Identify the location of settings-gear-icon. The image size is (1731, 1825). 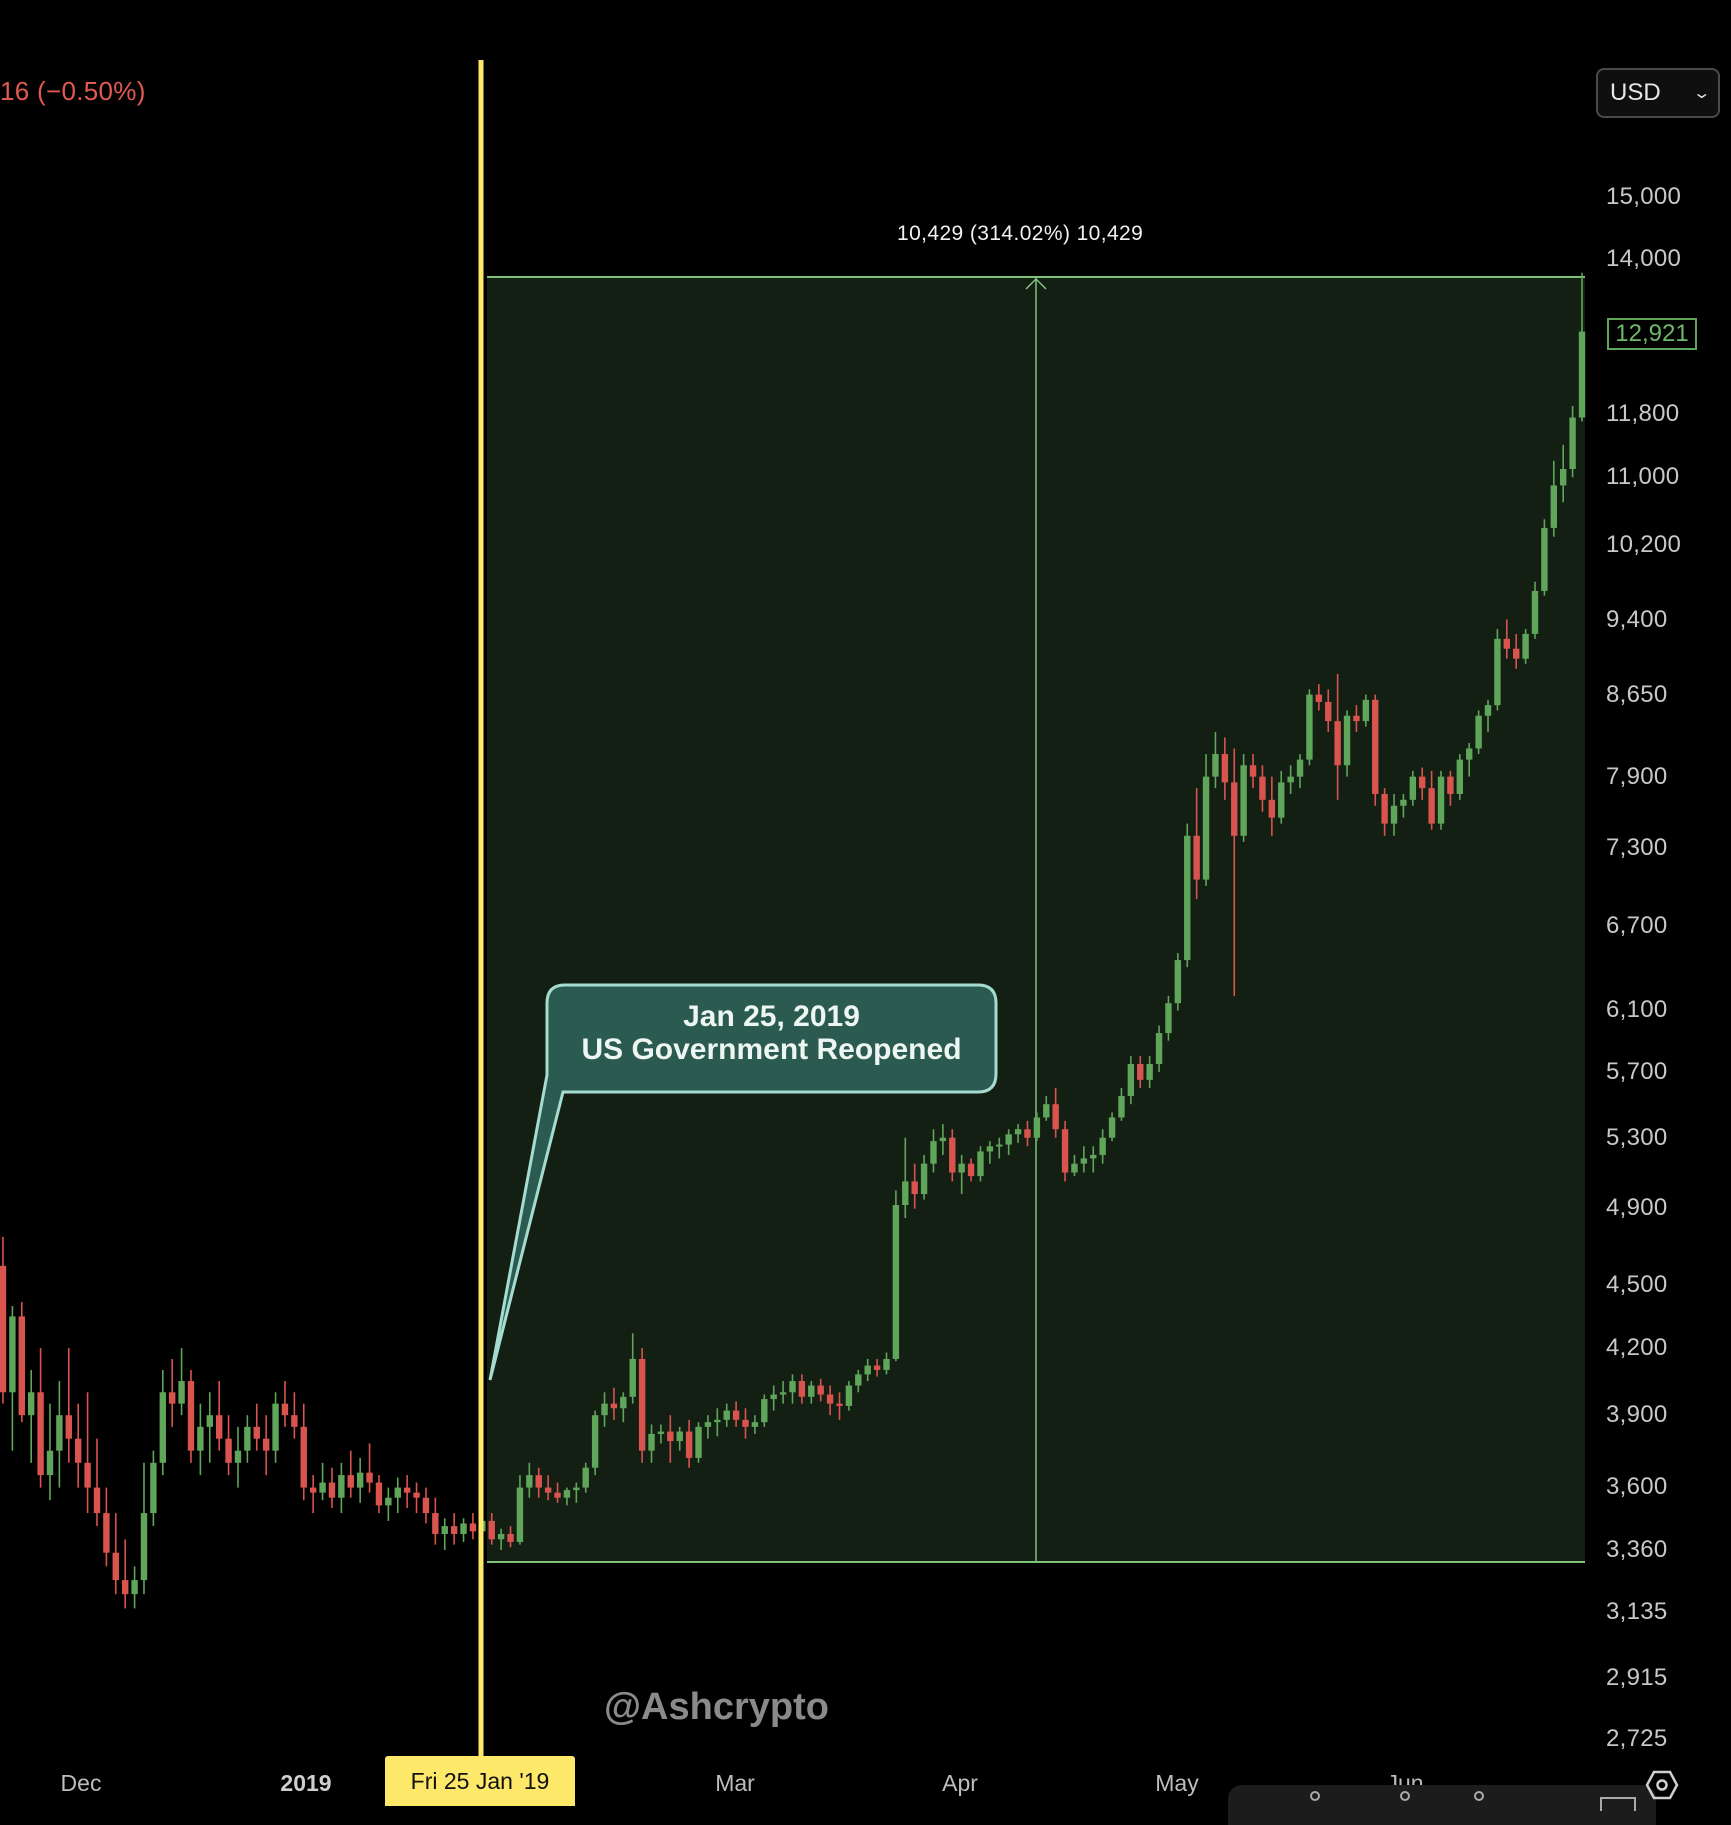
(1662, 1785).